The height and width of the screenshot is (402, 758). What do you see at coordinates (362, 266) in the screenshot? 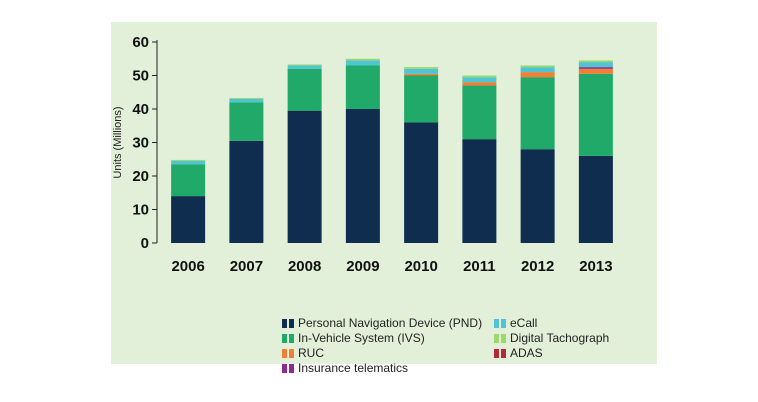
I see `x-tick-label: 2009` at bounding box center [362, 266].